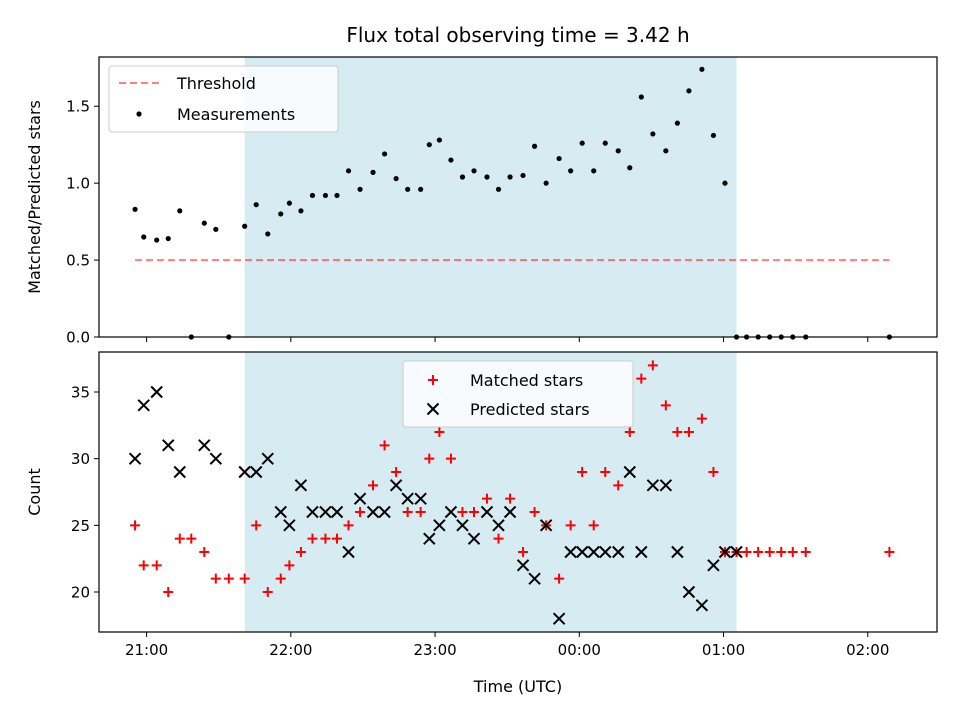  I want to click on y-tick-label: 35, so click(80, 393).